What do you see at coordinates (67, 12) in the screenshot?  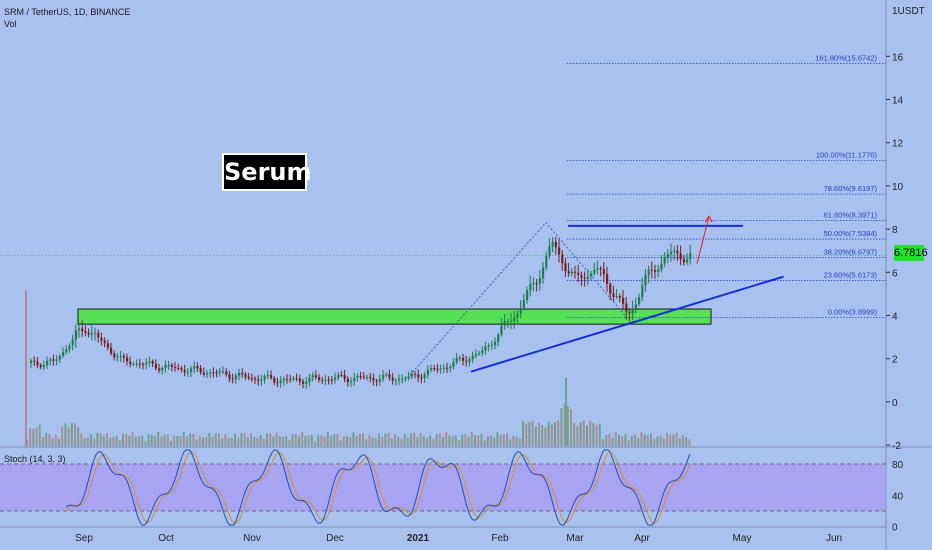 I see `symbol-title: SRM / TetherUS, 1D, BINANCE` at bounding box center [67, 12].